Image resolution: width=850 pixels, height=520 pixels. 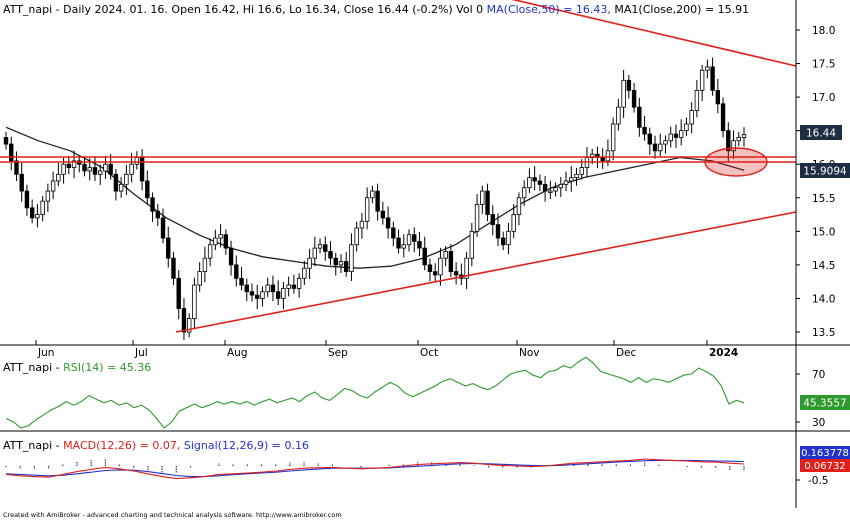 I want to click on macd-histogram, so click(x=375, y=466).